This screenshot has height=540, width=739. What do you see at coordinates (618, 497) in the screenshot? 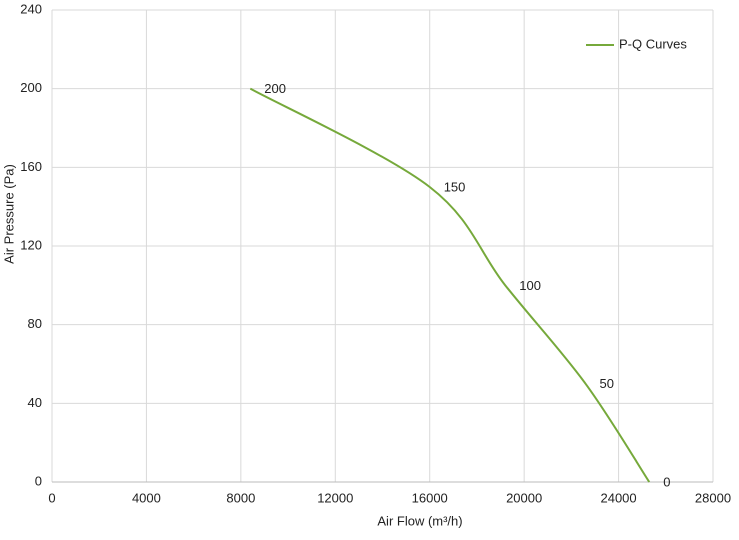
I see `x-tick-label: 24000` at bounding box center [618, 497].